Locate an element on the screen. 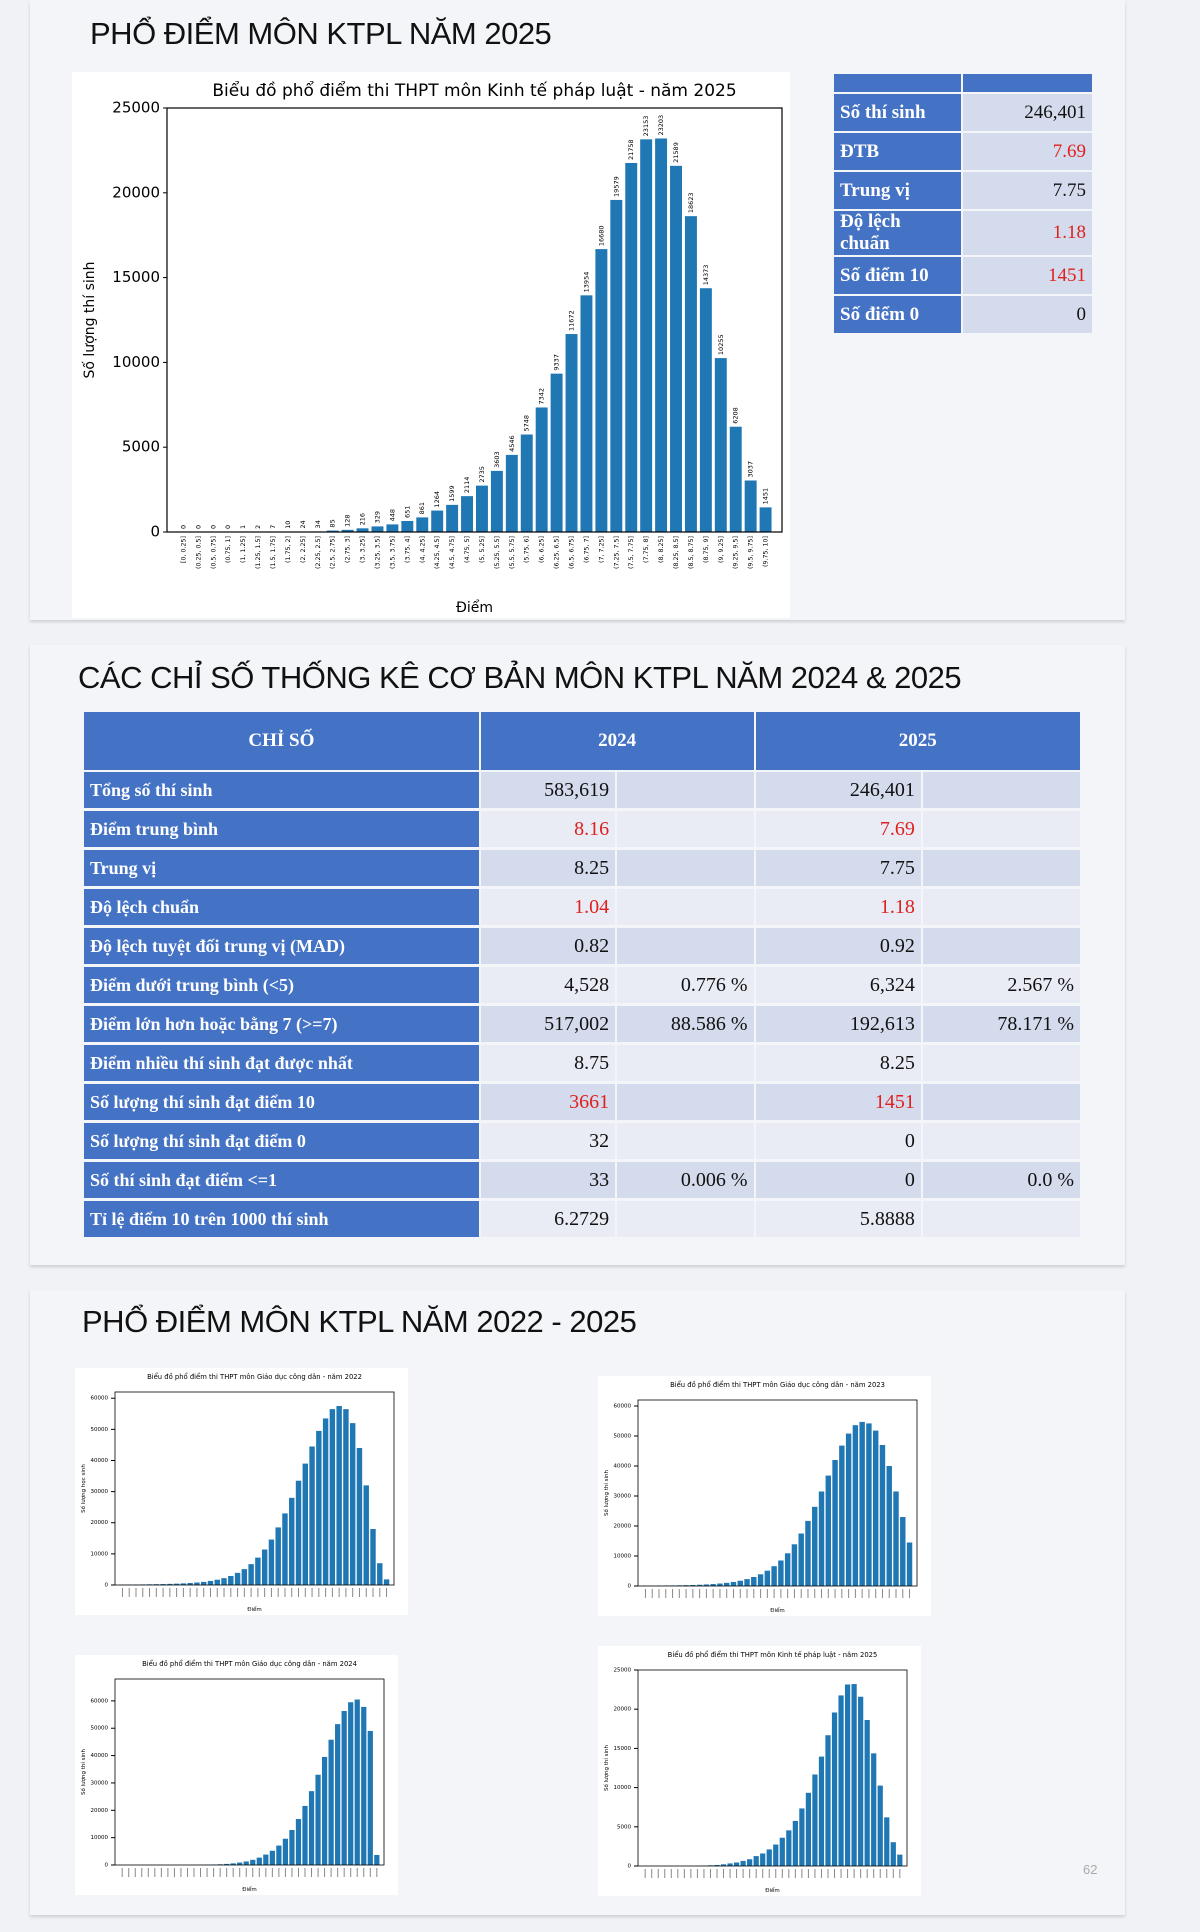  summary-label: Số điểm 0 is located at coordinates (897, 314).